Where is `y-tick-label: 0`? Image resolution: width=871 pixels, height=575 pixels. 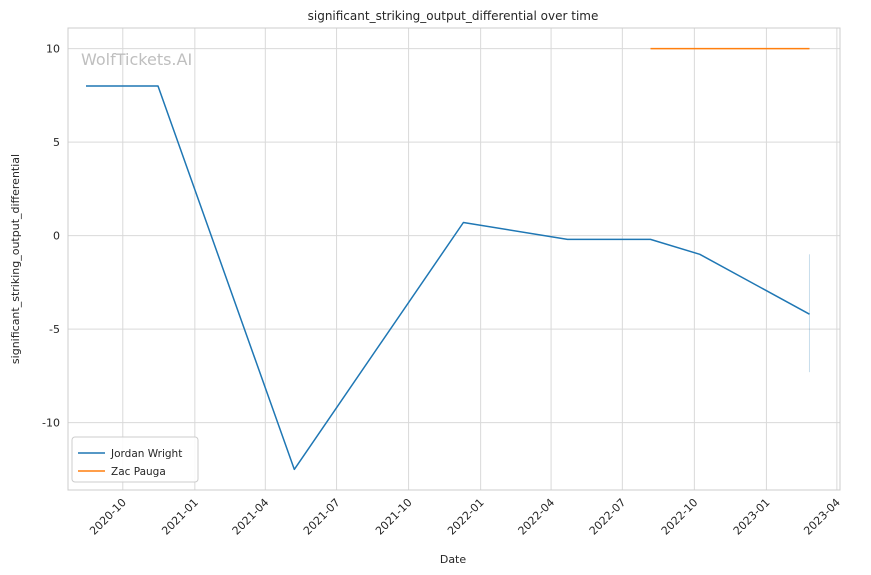
y-tick-label: 0 is located at coordinates (56, 236).